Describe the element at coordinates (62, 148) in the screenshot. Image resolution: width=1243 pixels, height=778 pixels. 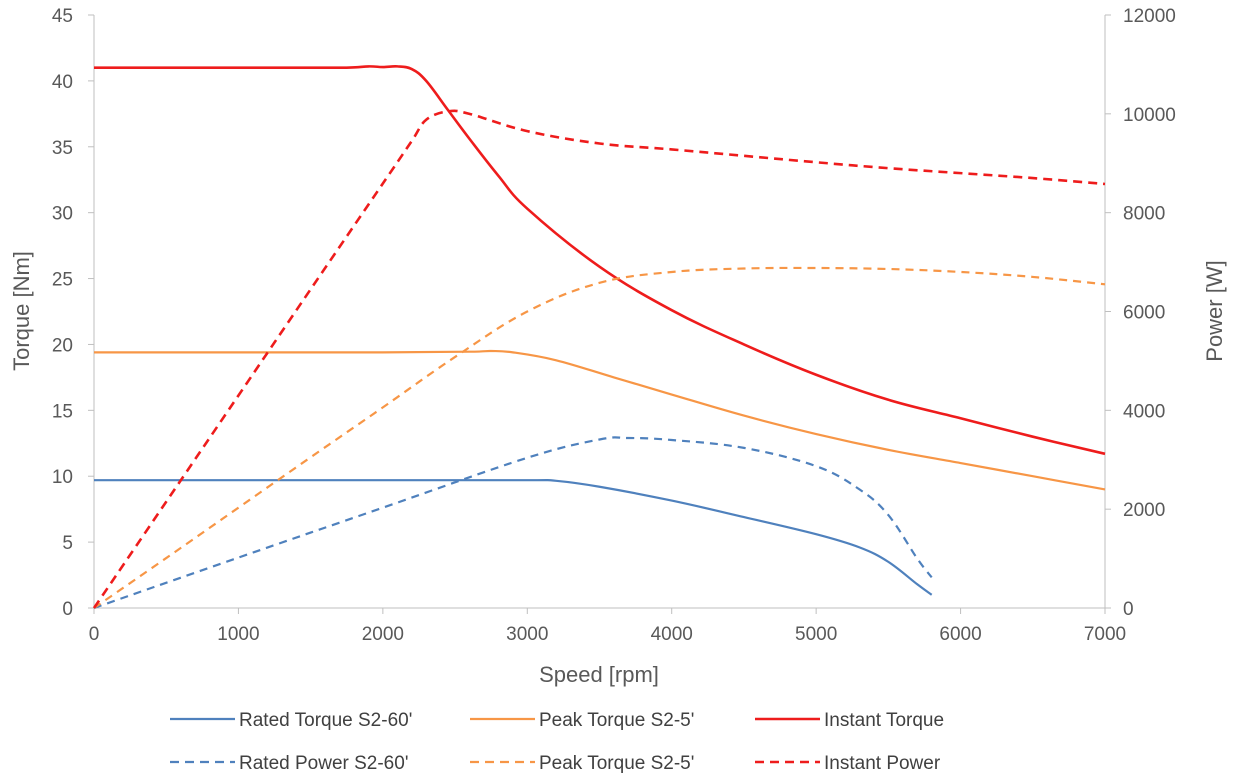
I see `y-tick-label: 35` at that location.